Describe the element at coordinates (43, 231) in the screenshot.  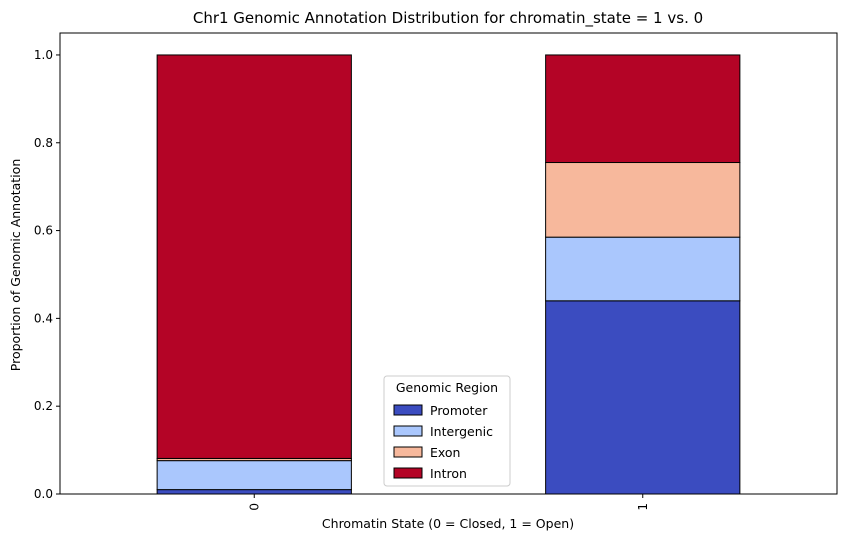
I see `y-tick-label: 0.6` at that location.